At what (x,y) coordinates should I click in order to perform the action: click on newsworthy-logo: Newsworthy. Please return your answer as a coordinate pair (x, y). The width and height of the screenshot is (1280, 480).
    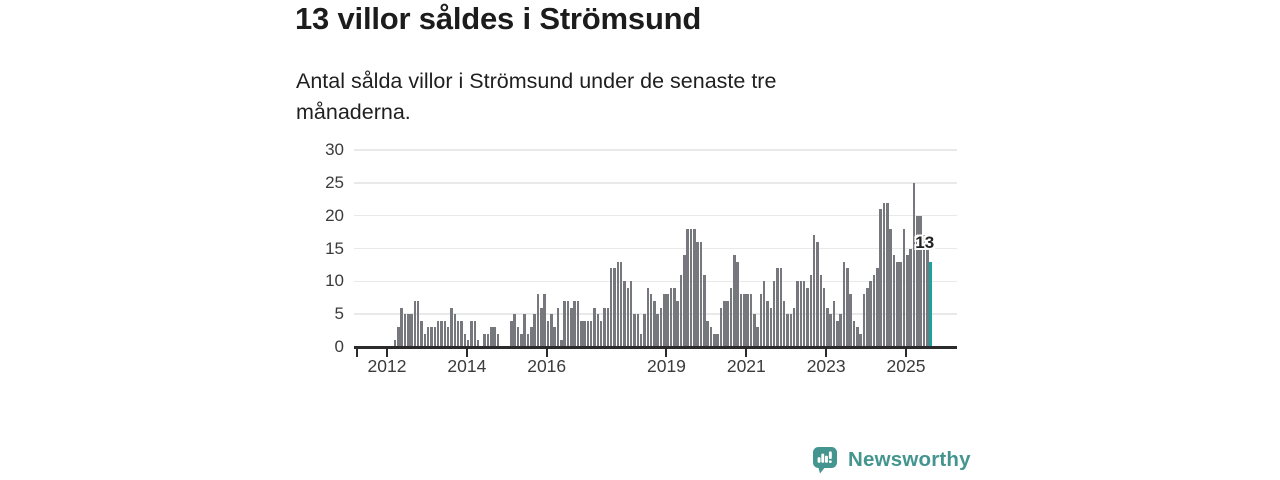
    Looking at the image, I should click on (891, 460).